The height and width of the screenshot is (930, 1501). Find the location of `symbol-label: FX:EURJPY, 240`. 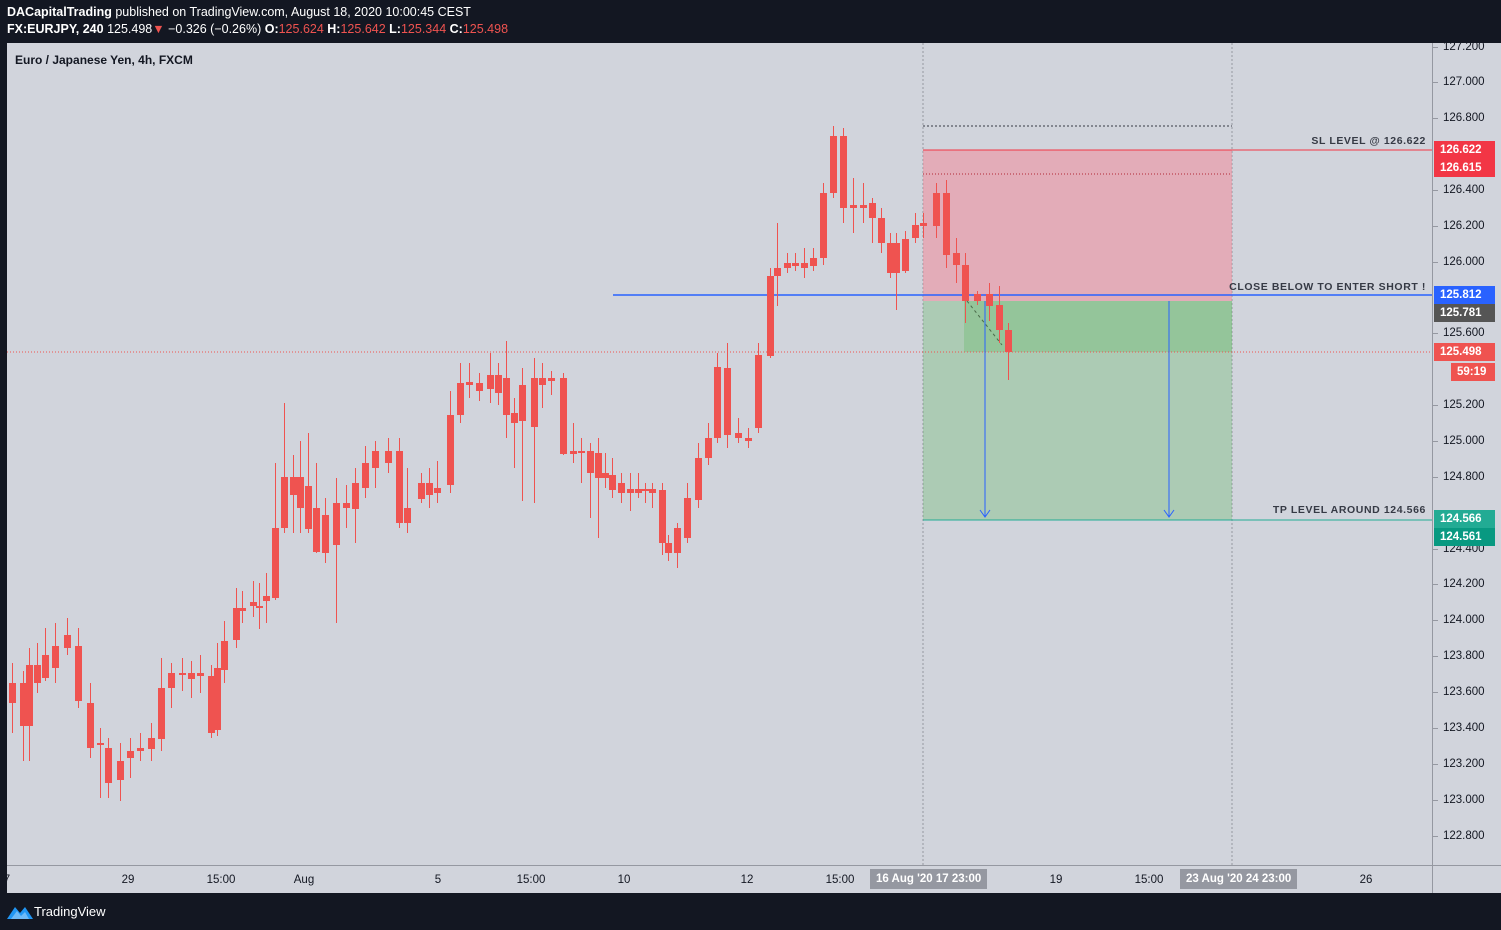

symbol-label: FX:EURJPY, 240 is located at coordinates (55, 29).